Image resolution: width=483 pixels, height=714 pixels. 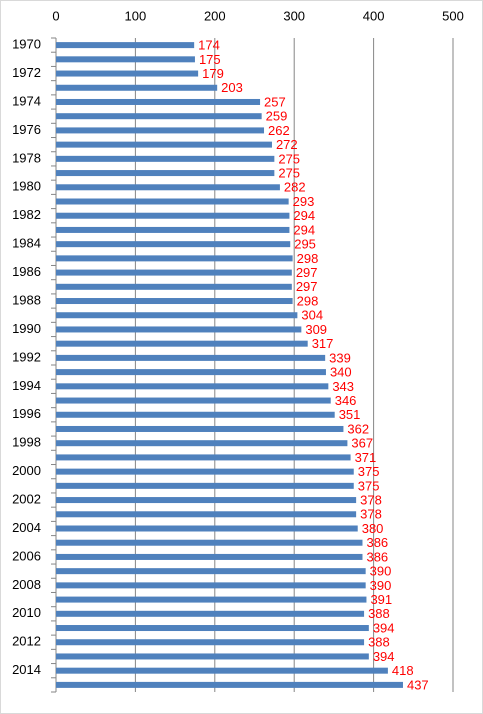 I want to click on y-tick-label: 1970, so click(x=26, y=44).